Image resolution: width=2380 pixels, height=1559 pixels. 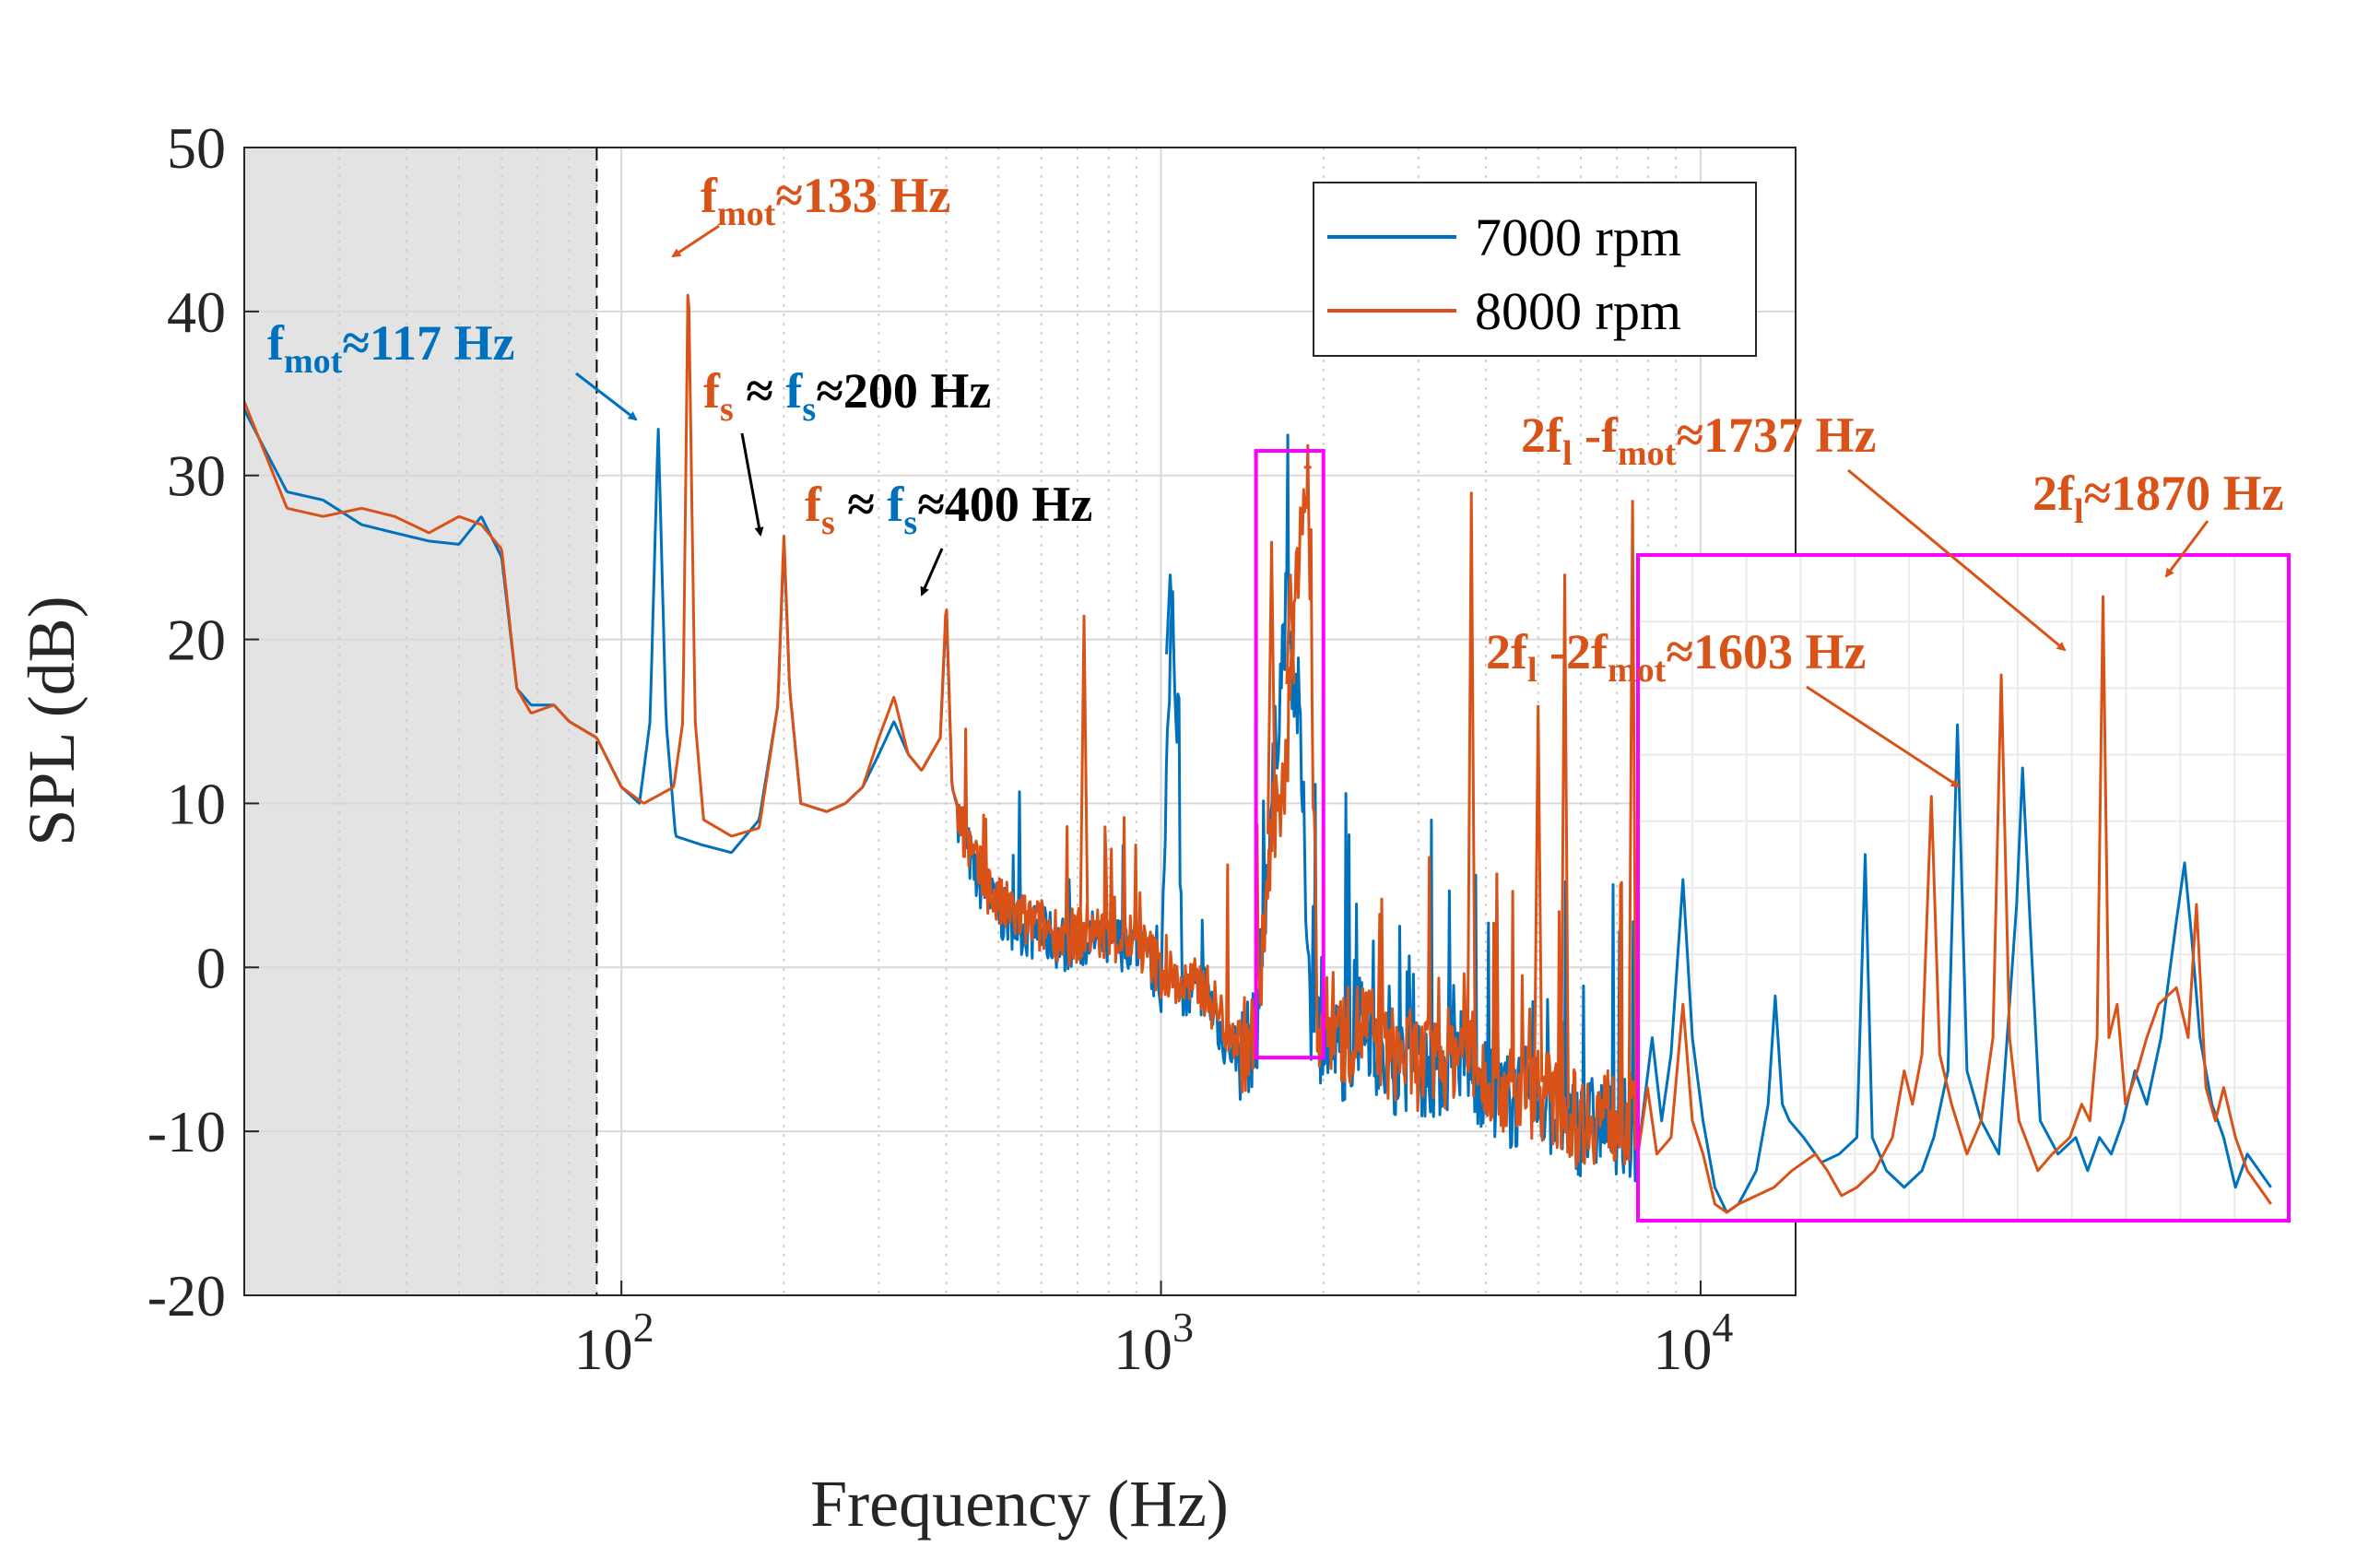 What do you see at coordinates (1153, 1343) in the screenshot?
I see `x-tick-label: 10³` at bounding box center [1153, 1343].